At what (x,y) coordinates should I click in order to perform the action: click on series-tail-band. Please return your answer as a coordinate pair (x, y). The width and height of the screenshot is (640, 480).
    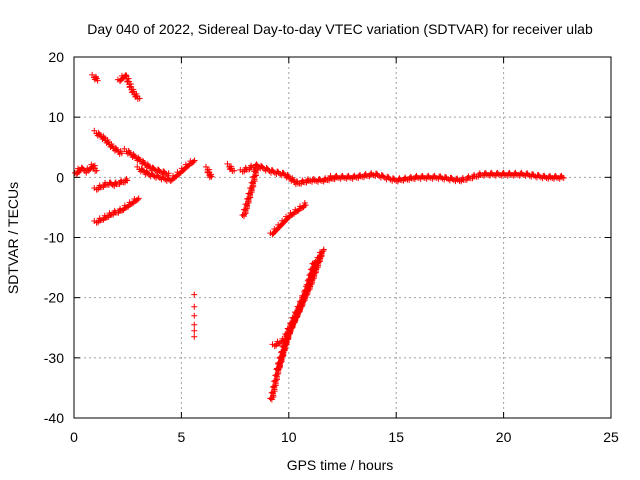
    Looking at the image, I should click on (447, 177).